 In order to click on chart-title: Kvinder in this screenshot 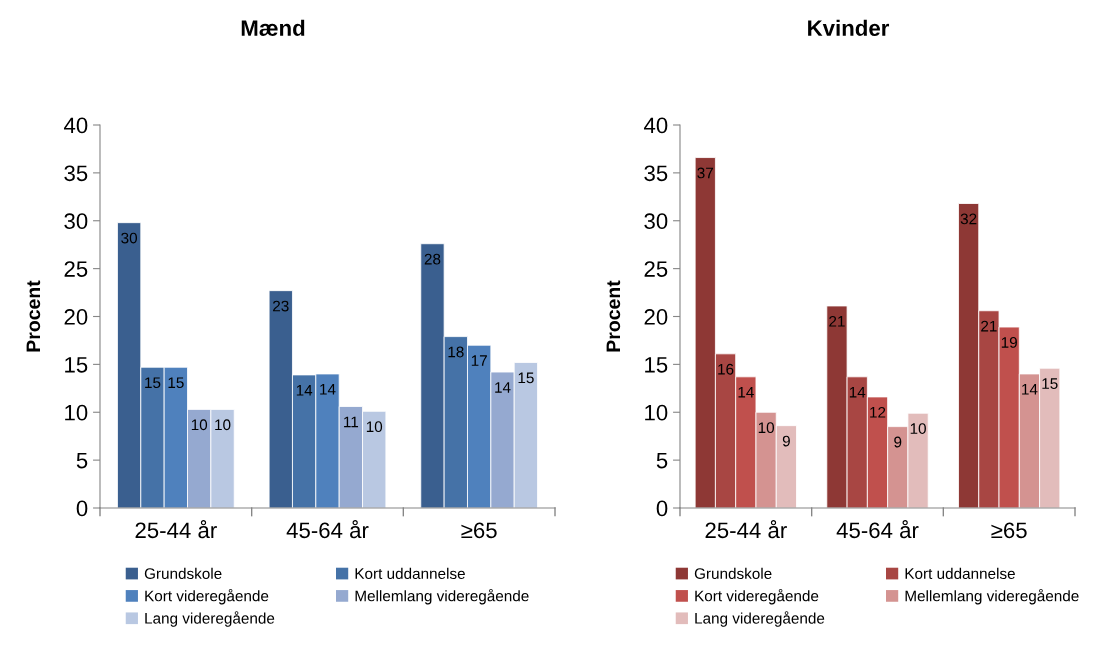, I will do `click(849, 27)`.